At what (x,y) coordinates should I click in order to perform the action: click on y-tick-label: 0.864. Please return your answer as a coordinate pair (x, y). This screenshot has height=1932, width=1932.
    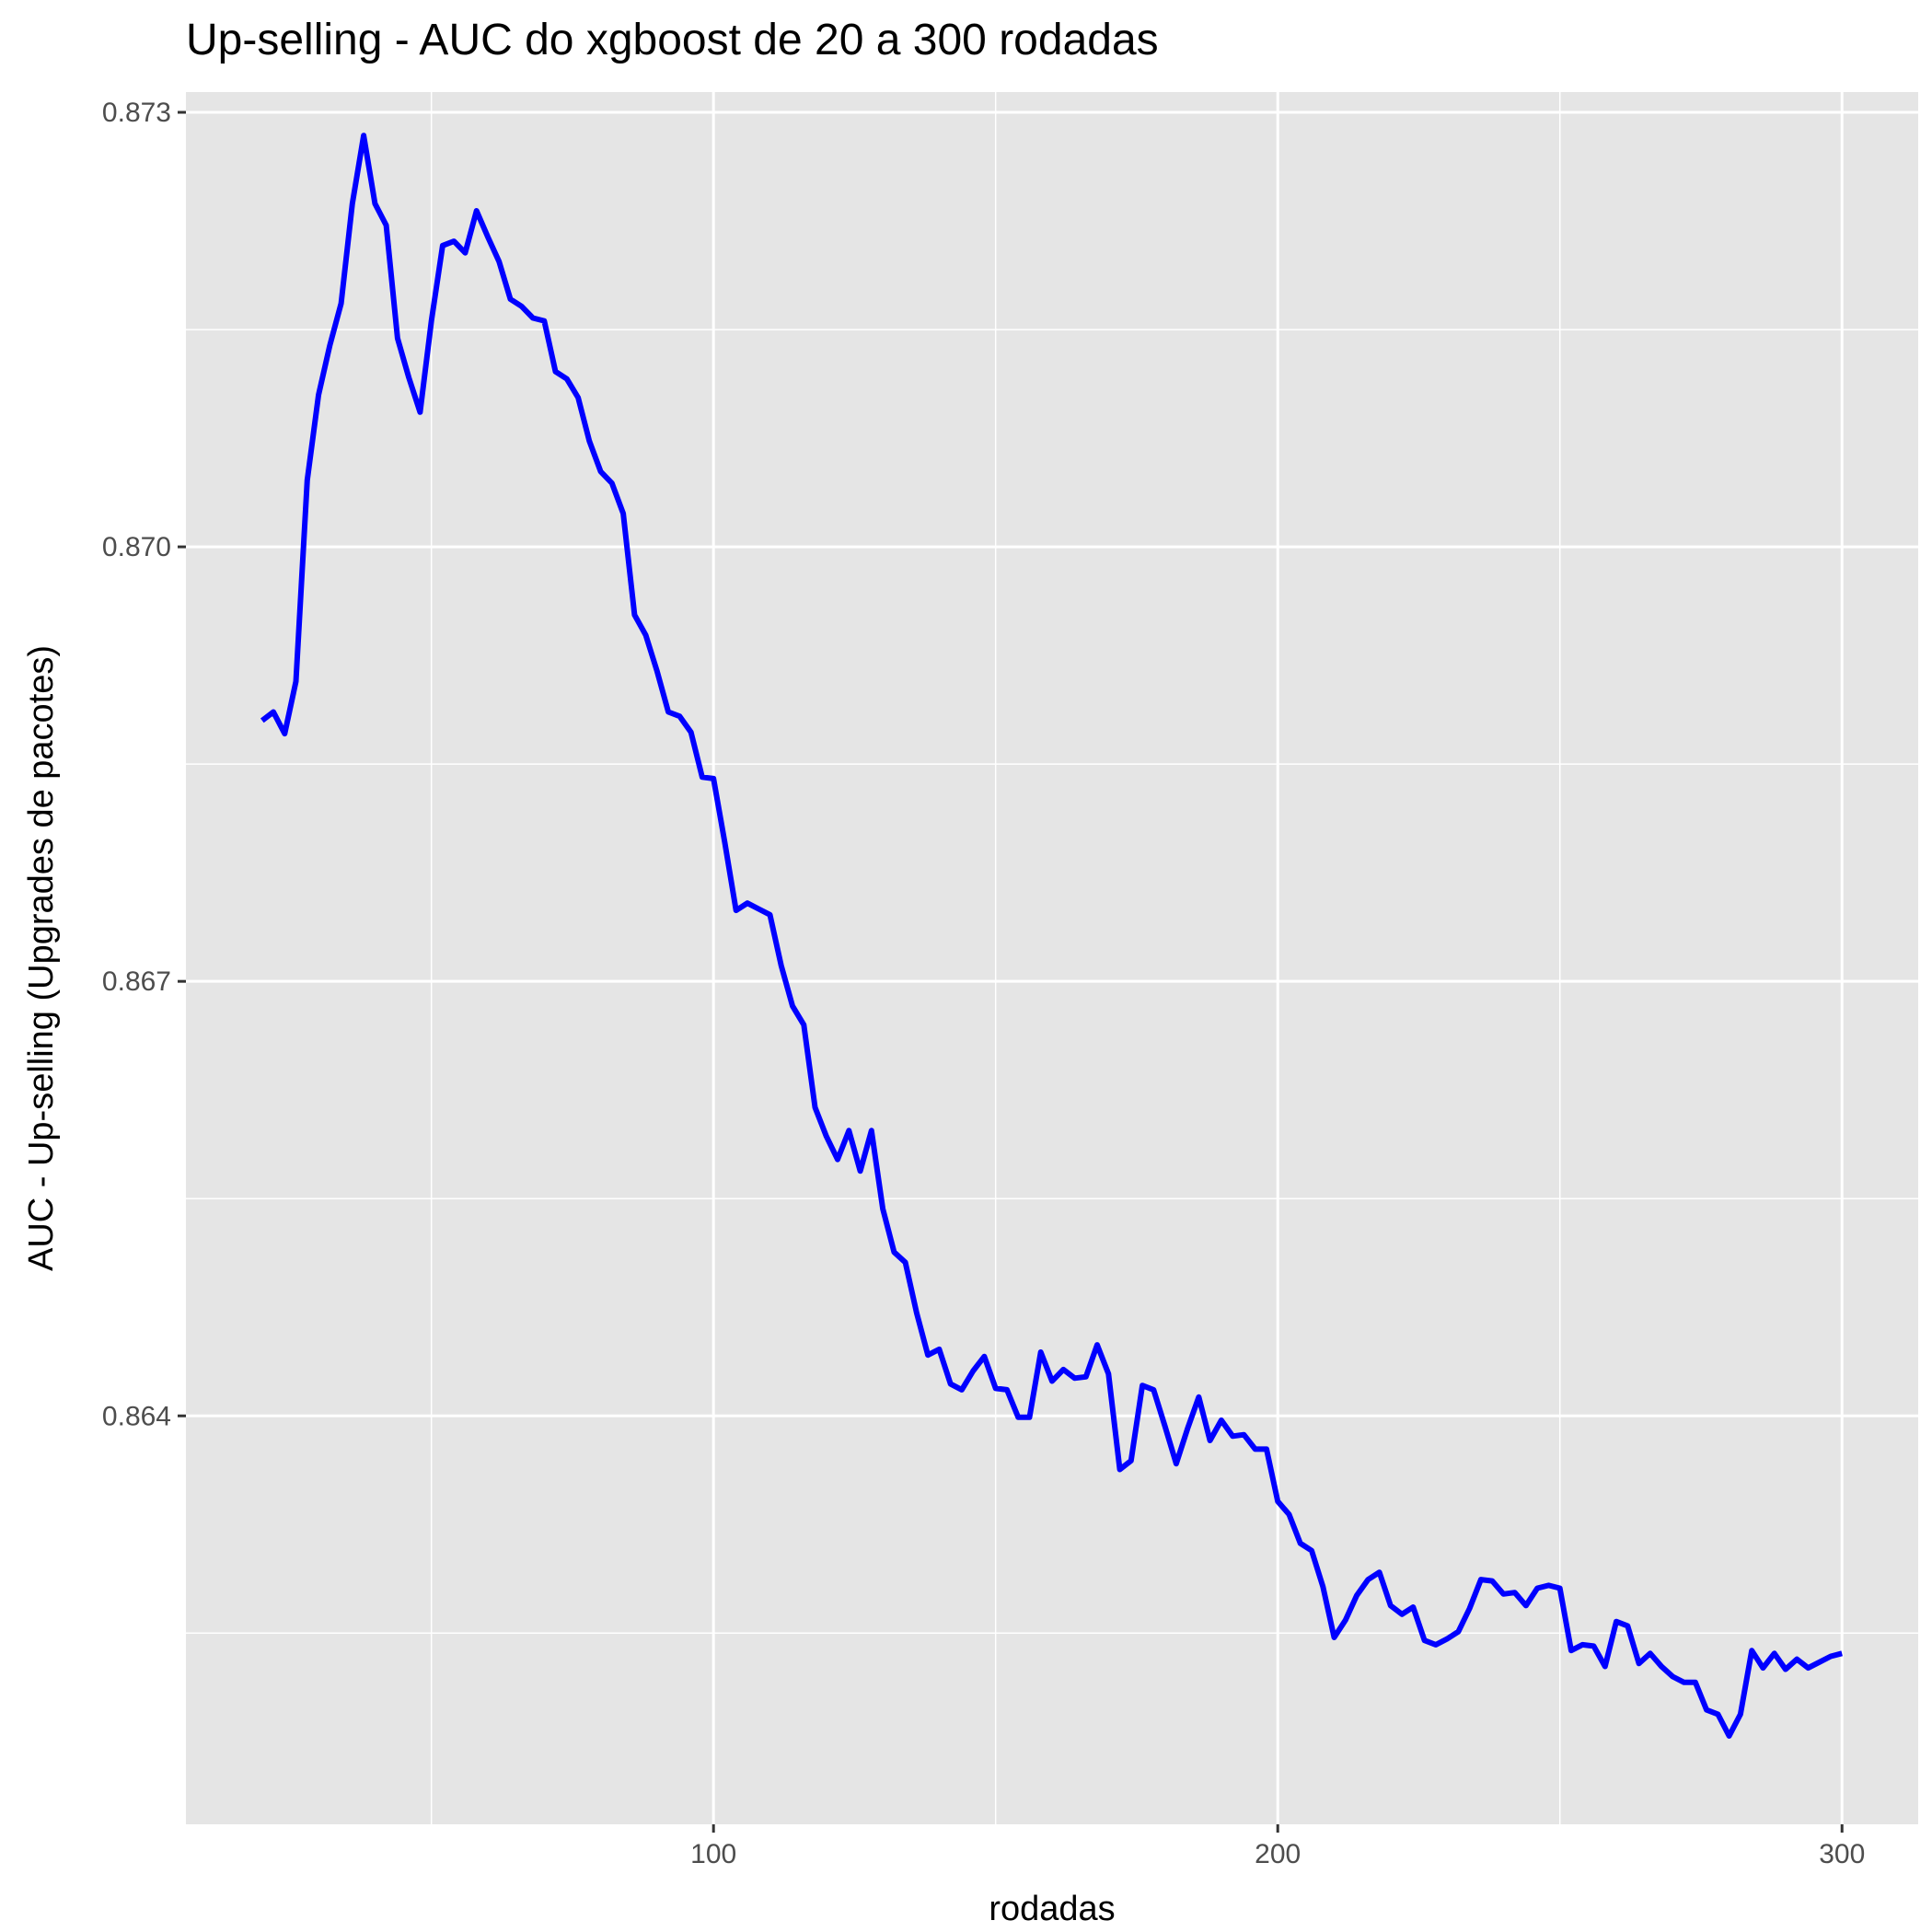
    Looking at the image, I should click on (137, 1416).